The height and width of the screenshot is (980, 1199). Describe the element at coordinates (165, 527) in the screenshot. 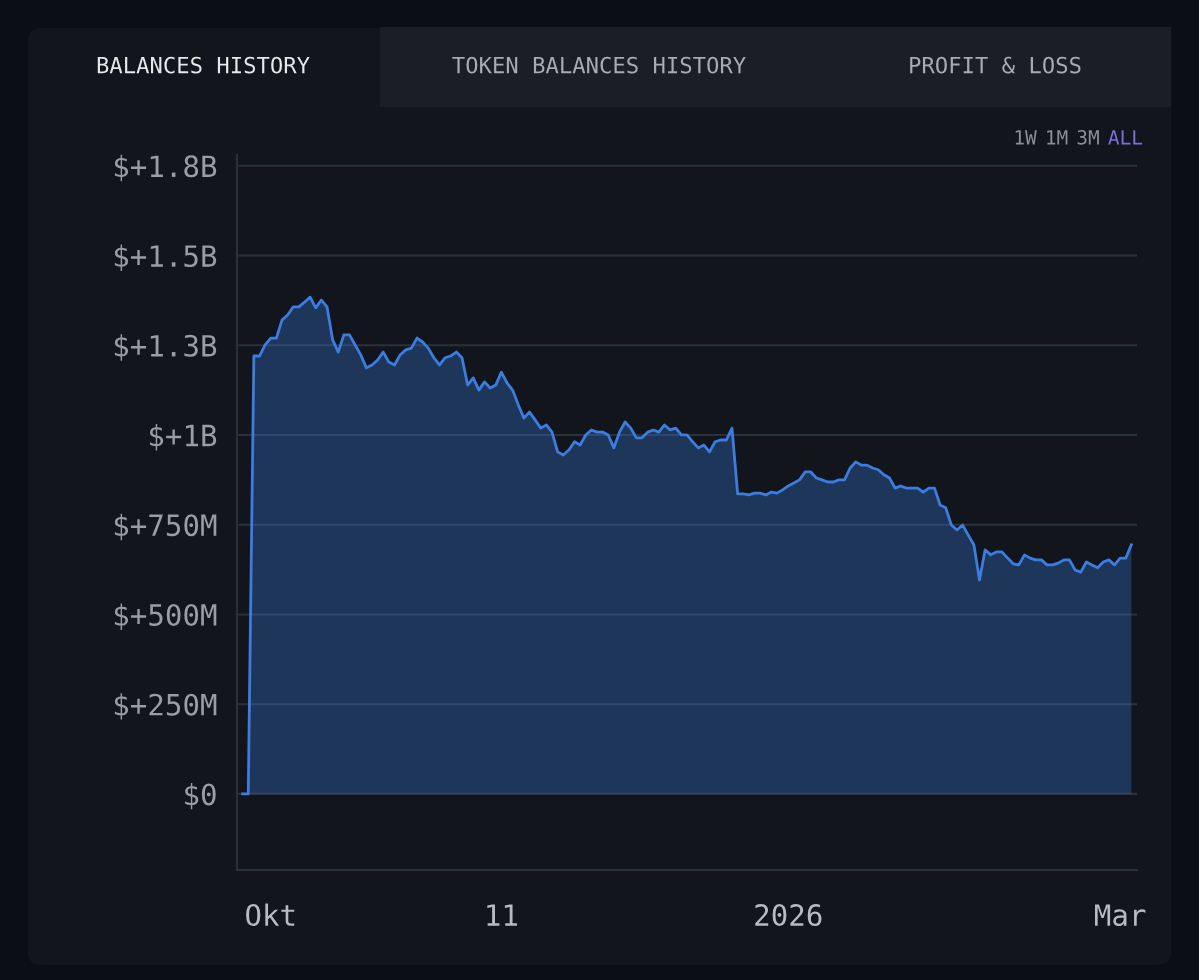

I see `y-tick-label: $+750M` at that location.